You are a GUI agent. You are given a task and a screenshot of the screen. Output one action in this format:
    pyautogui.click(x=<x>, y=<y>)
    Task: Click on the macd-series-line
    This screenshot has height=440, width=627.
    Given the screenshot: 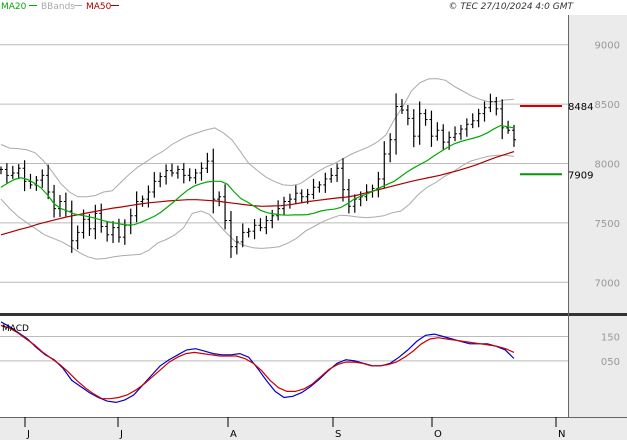 What is the action you would take?
    pyautogui.click(x=257, y=362)
    